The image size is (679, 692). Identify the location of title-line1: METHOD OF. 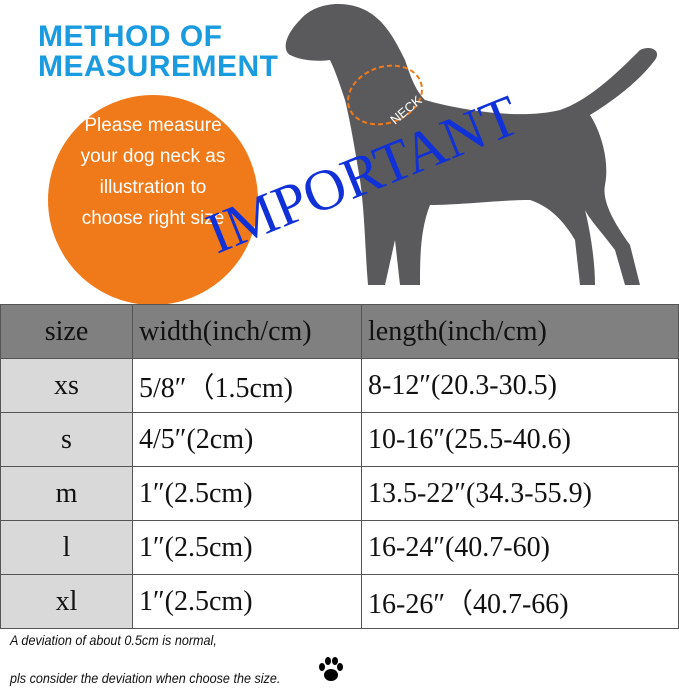
(130, 36).